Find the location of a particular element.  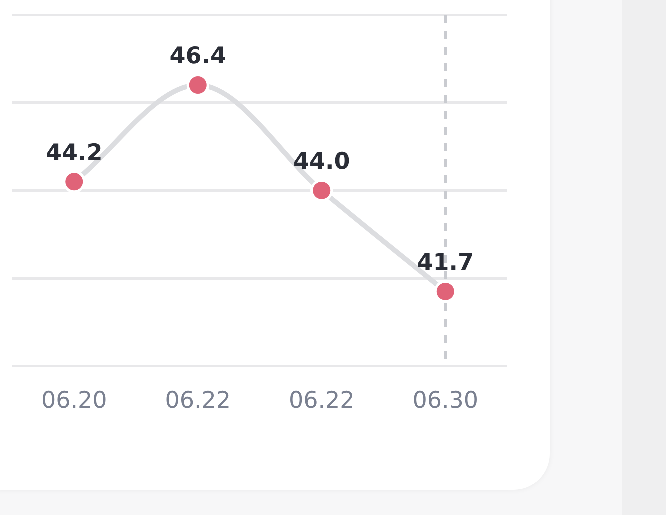

data-label: 44.2 is located at coordinates (74, 153).